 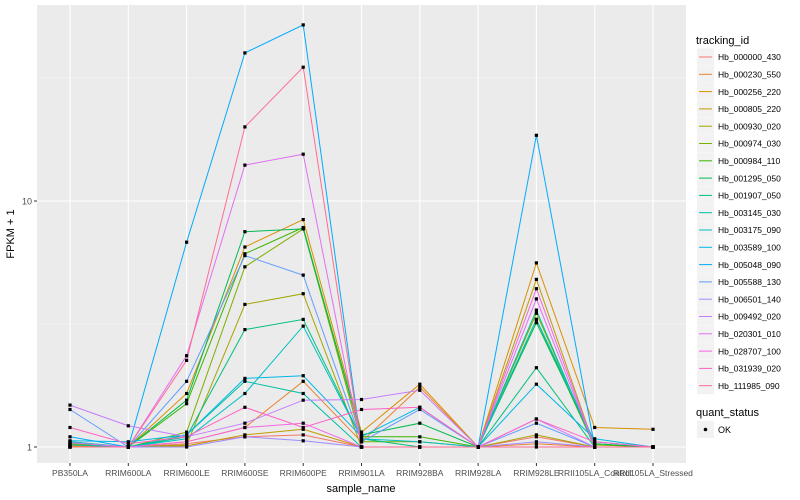 What do you see at coordinates (724, 430) in the screenshot?
I see `legend-status-label: OK` at bounding box center [724, 430].